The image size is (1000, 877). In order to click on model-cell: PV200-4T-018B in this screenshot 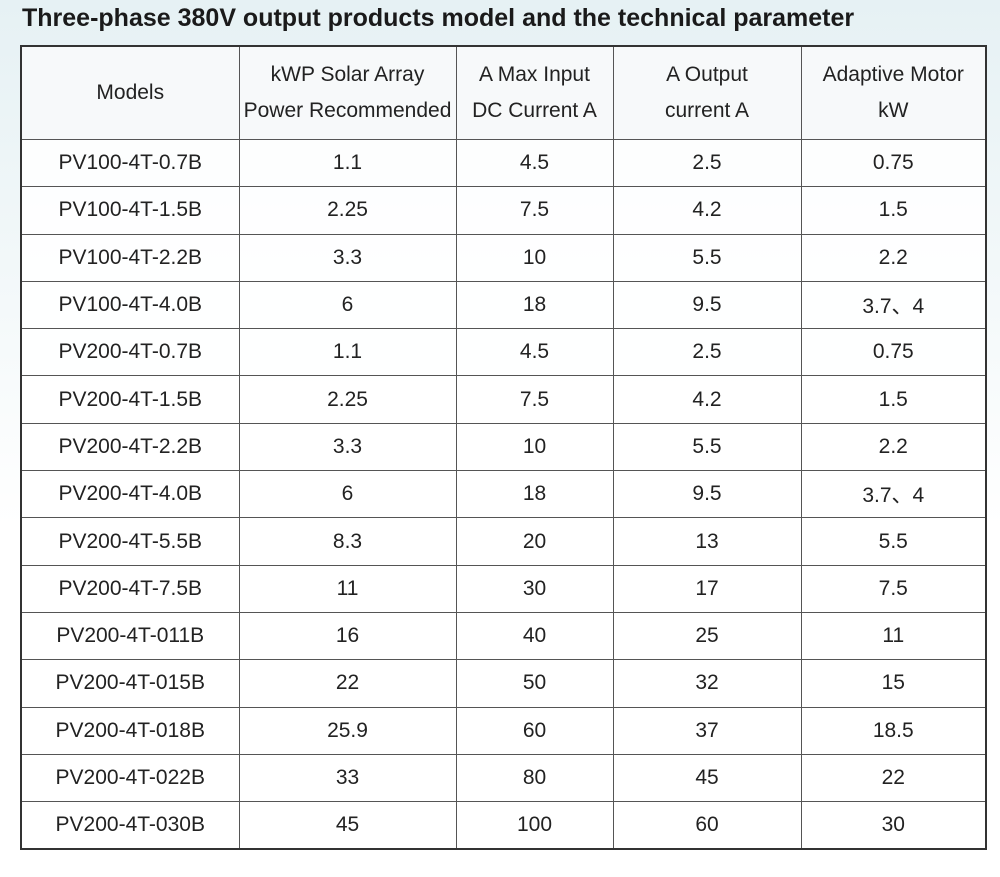, I will do `click(130, 730)`.